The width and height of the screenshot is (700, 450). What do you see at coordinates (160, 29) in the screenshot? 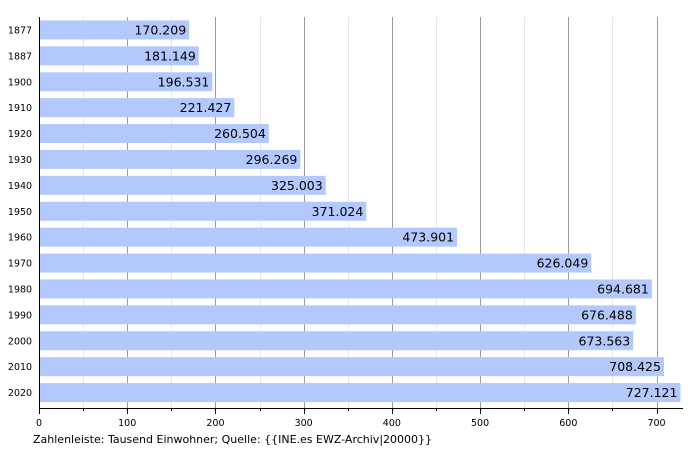
I see `value-label: 170.209` at bounding box center [160, 29].